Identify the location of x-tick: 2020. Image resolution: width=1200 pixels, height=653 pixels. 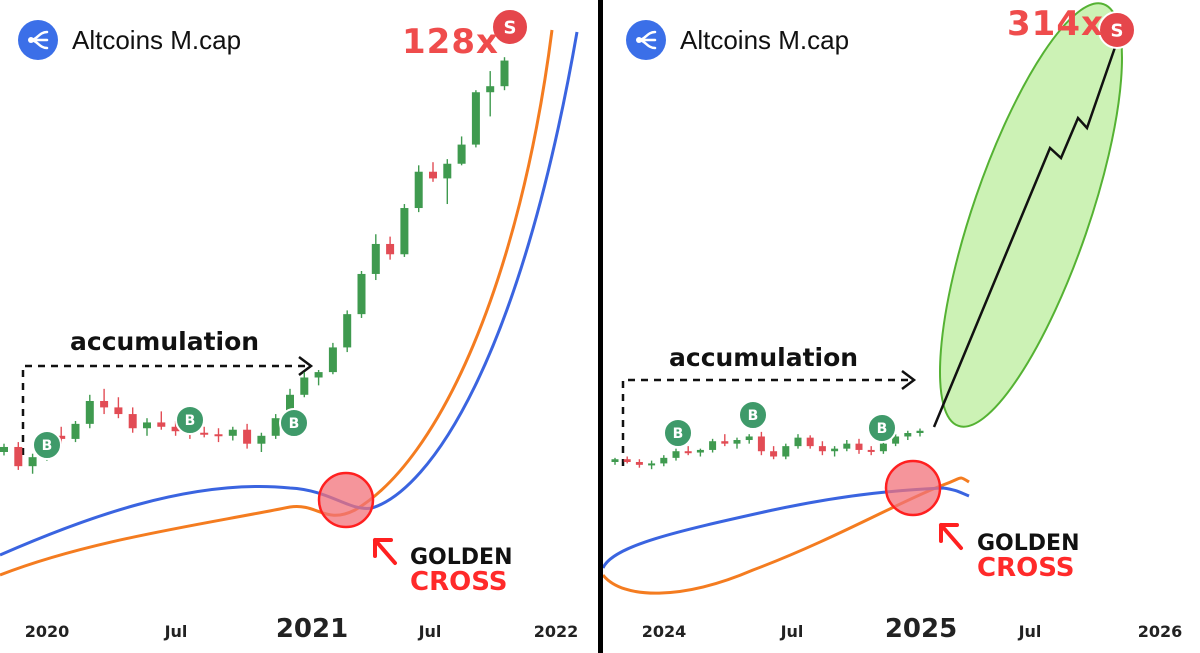
(47, 631).